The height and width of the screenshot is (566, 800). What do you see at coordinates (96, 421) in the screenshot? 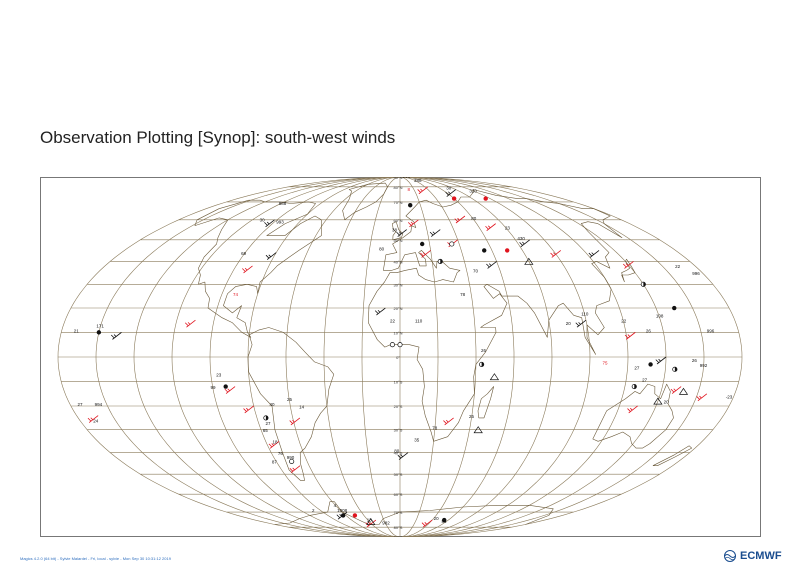
I see `obs-label: 24` at bounding box center [96, 421].